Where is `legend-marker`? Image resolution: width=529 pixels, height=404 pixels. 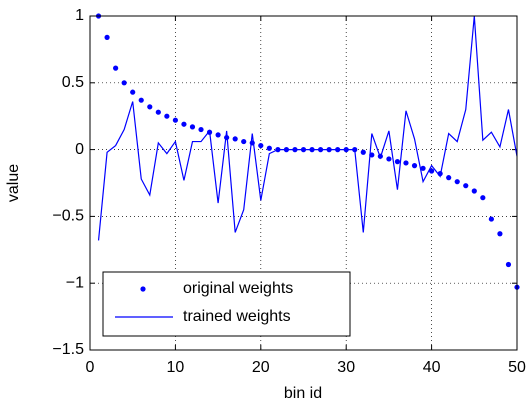
legend-marker is located at coordinates (143, 289).